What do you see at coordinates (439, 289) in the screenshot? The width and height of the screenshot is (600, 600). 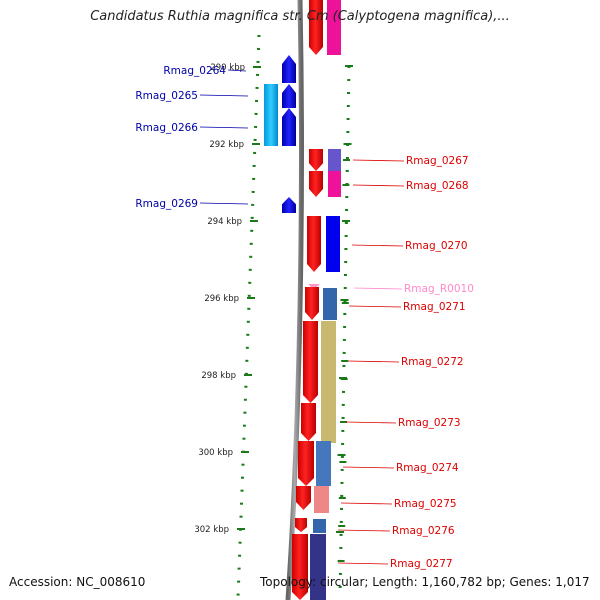 I see `gene-label: Rmag_R0010` at bounding box center [439, 289].